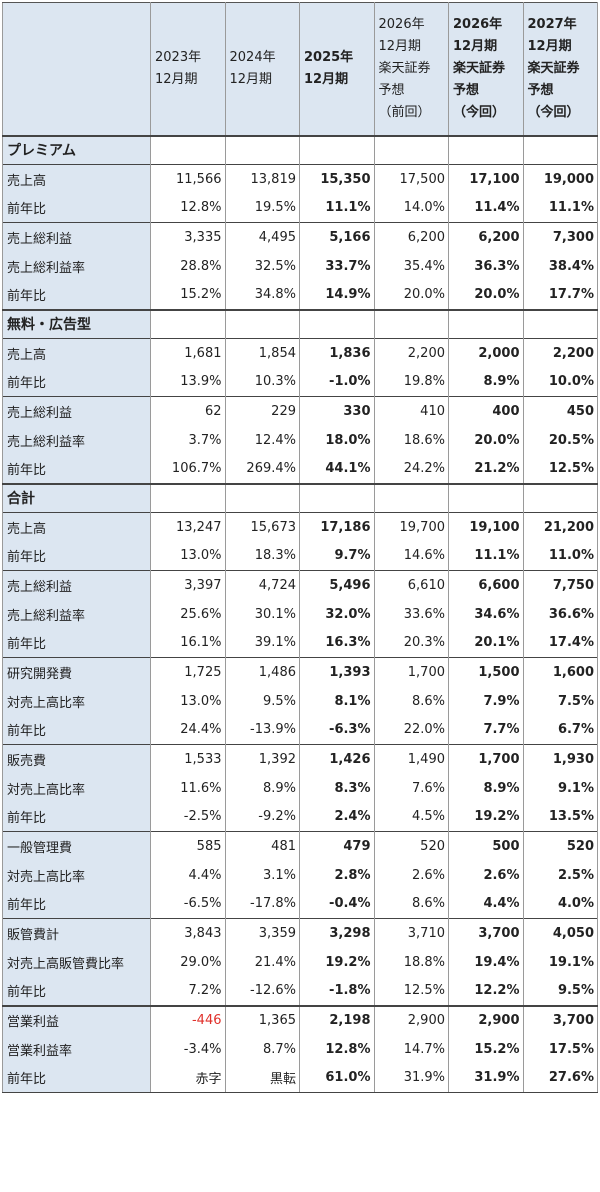 The image size is (600, 1192). What do you see at coordinates (337, 788) in the screenshot?
I see `value-cell: 8.3%` at bounding box center [337, 788].